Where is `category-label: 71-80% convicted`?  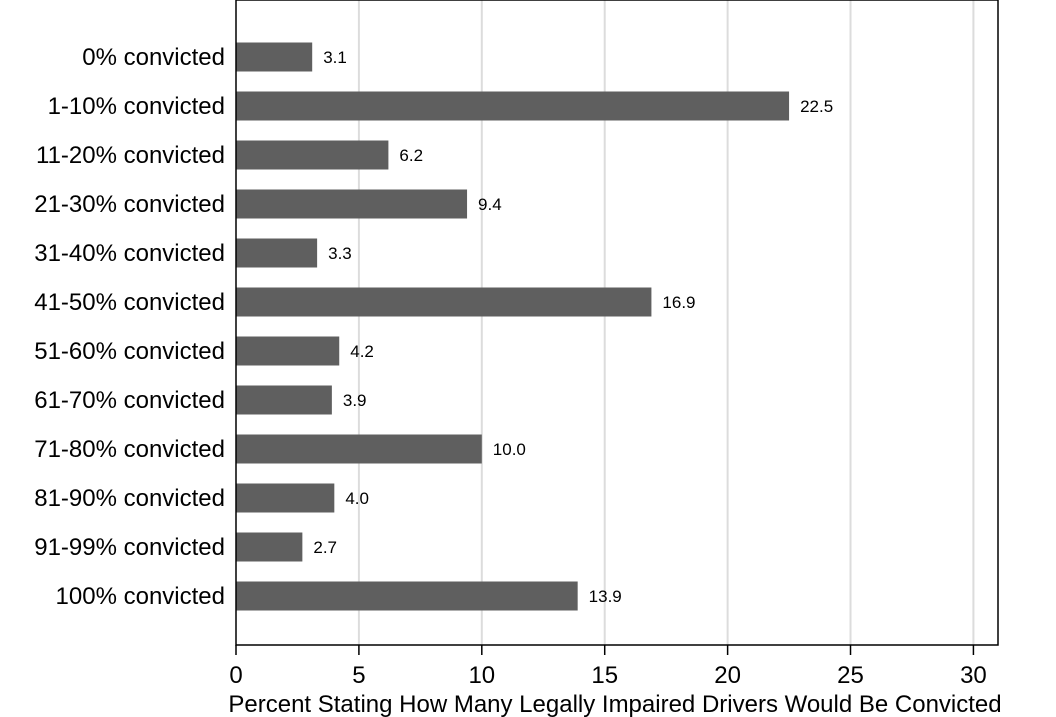 category-label: 71-80% convicted is located at coordinates (129, 449).